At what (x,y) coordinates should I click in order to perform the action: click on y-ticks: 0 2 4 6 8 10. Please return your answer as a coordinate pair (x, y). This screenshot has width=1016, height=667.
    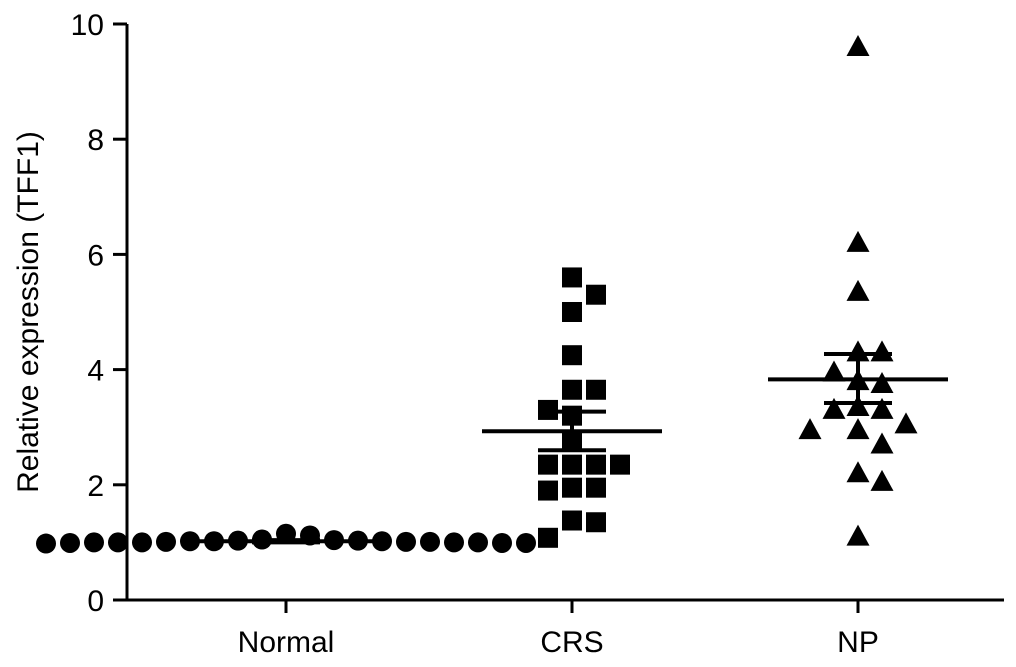
    Looking at the image, I should click on (99, 313).